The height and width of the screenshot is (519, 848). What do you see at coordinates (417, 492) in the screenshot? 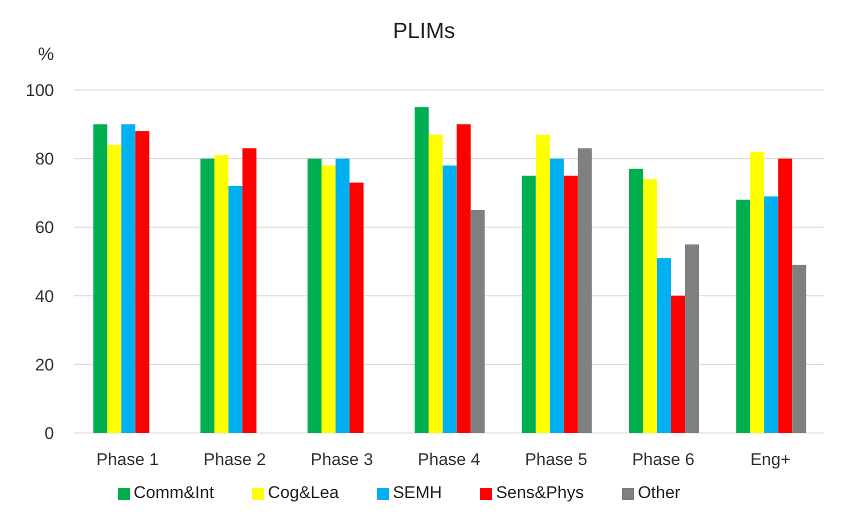
I see `legend-label: SEMH` at bounding box center [417, 492].